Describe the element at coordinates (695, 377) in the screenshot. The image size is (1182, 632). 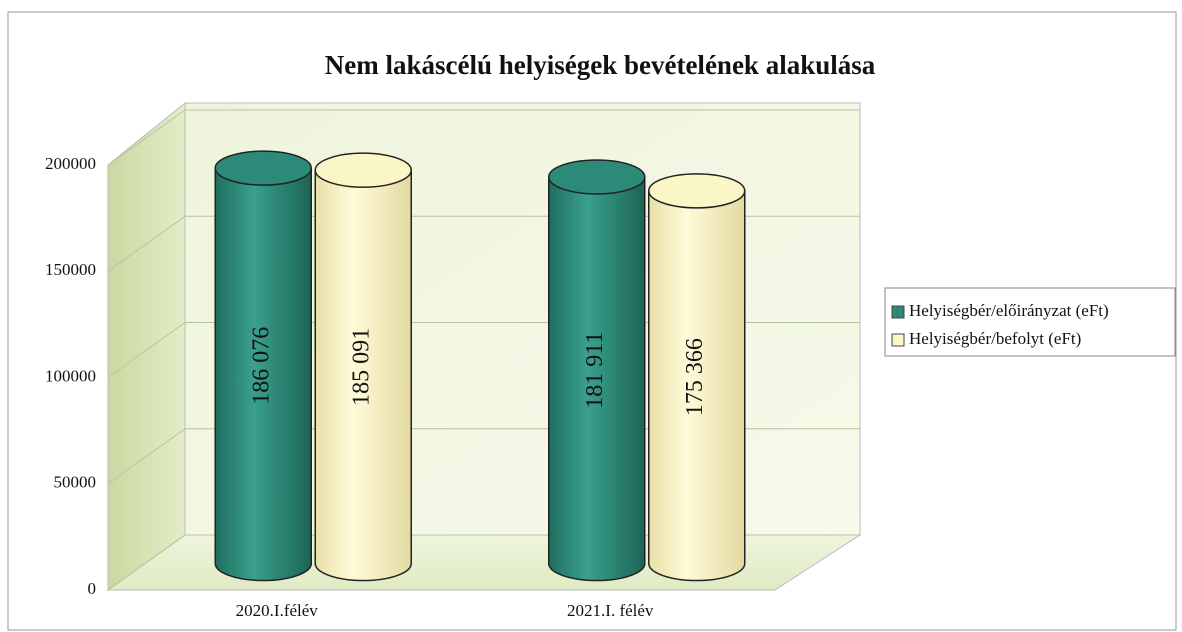
I see `value-label: 175 366` at that location.